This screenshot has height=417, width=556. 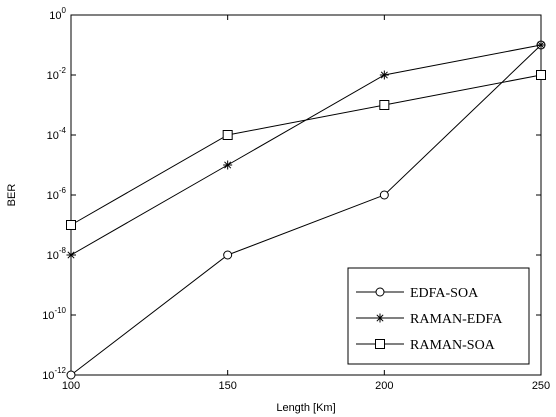 I want to click on legend-marker-raman-edfa, so click(x=380, y=318).